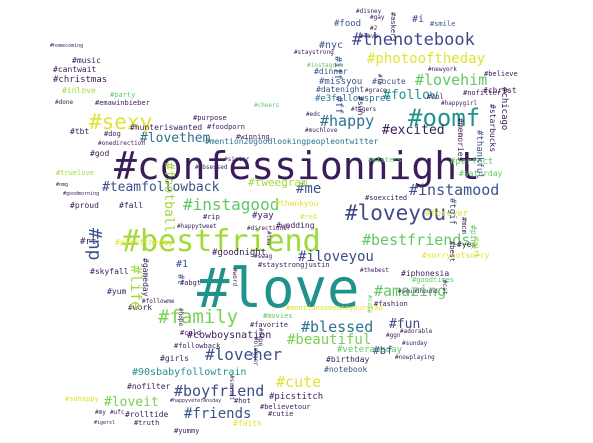  What do you see at coordinates (331, 45) in the screenshot?
I see `cloud-word: #nyc` at bounding box center [331, 45].